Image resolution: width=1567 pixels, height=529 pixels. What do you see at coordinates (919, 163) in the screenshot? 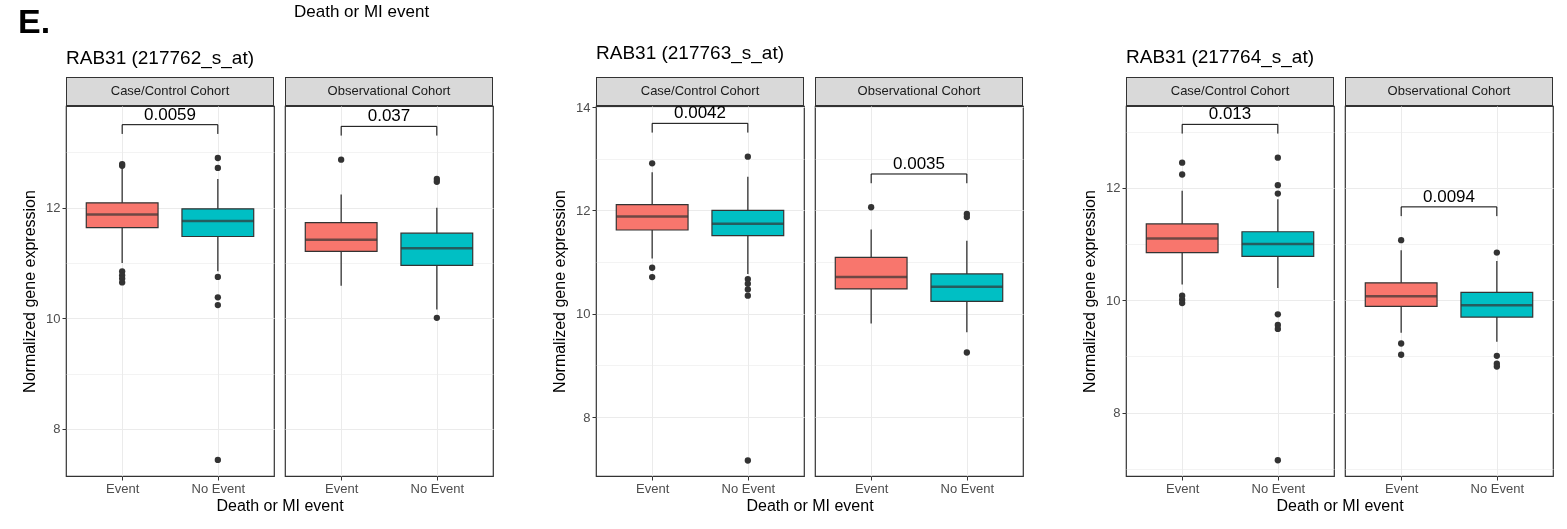
I see `annotation: 0.0035` at bounding box center [919, 163].